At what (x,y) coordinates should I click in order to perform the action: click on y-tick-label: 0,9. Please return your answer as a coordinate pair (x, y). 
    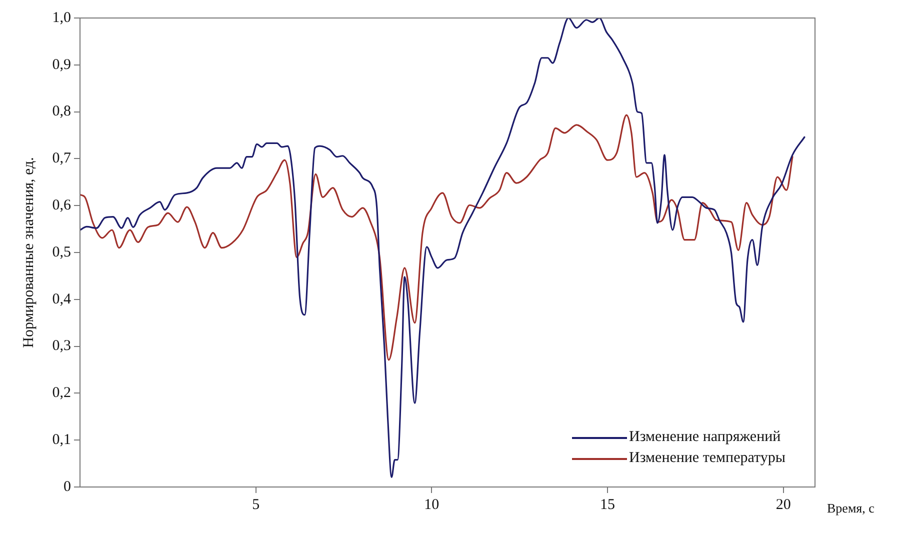
    Looking at the image, I should click on (61, 64).